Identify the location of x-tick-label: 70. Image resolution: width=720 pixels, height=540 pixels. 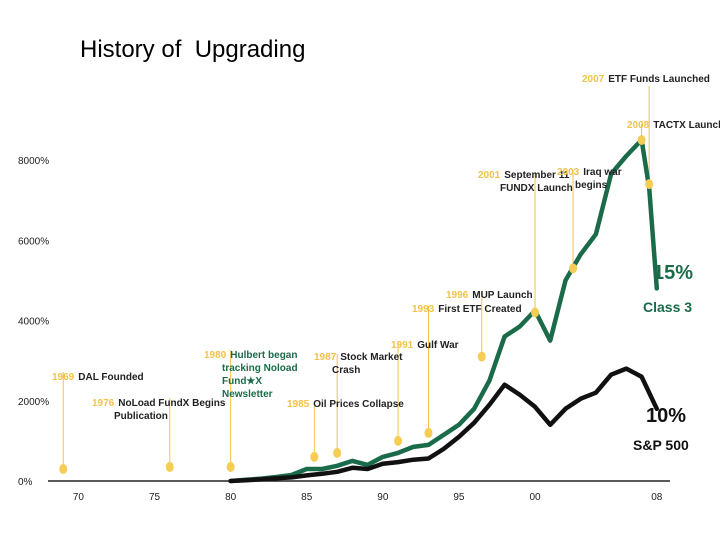
(79, 497).